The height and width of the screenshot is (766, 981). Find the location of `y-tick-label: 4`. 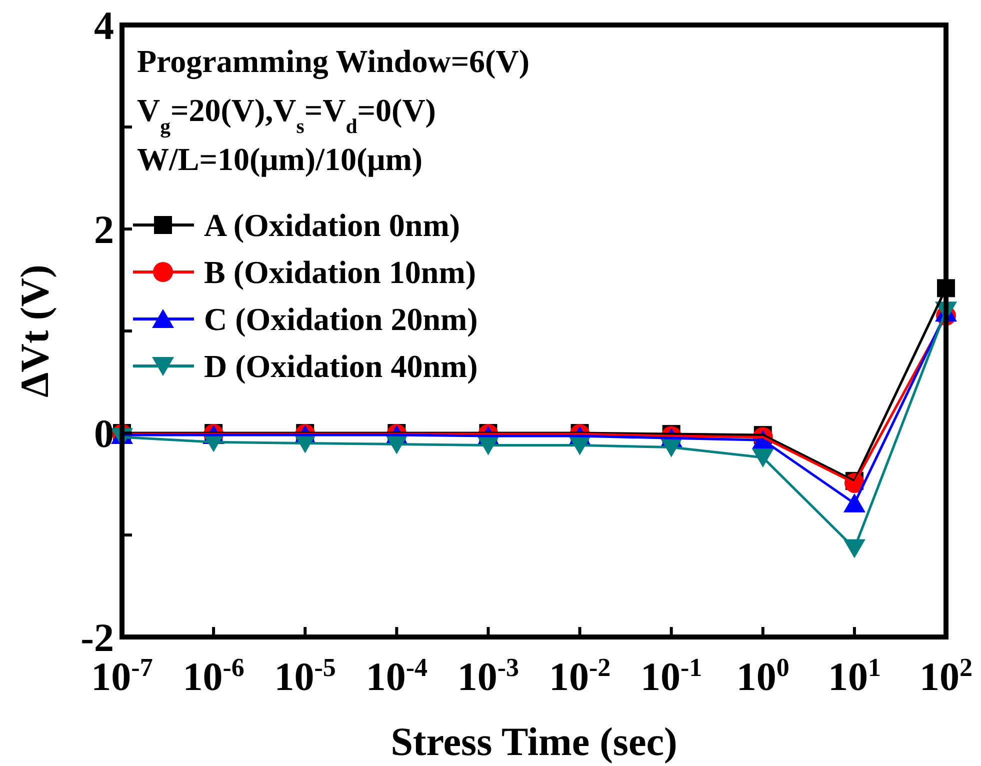

y-tick-label: 4 is located at coordinates (104, 25).